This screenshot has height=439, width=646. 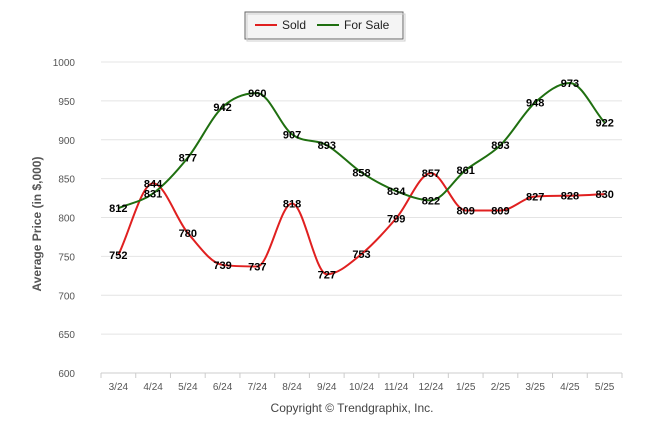 I want to click on data-label-sold: 780, so click(x=188, y=234).